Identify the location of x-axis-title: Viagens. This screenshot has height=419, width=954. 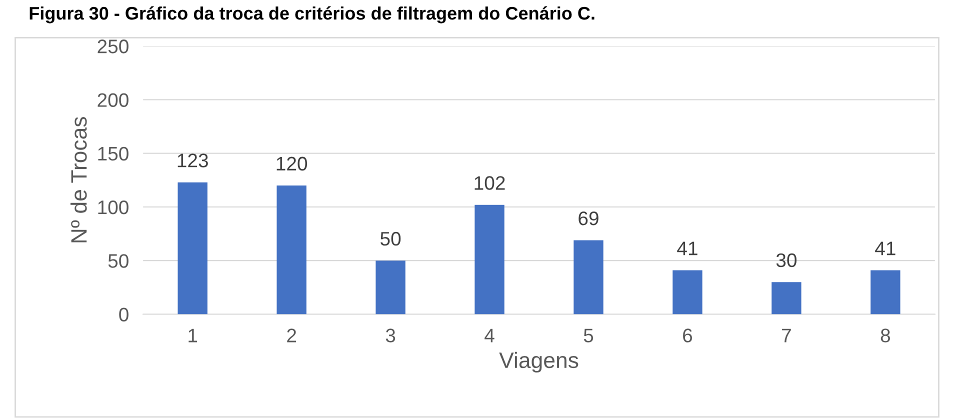
(538, 362).